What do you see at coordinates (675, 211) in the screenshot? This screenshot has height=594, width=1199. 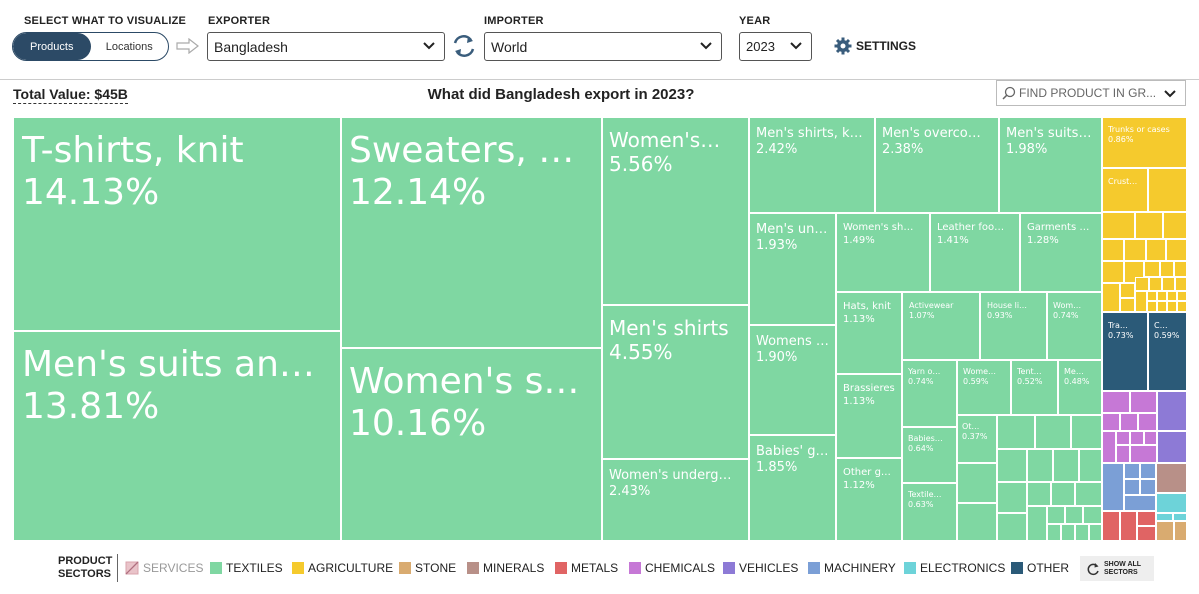 I see `treemap-tile-womens-556: Women's… 5.56%` at bounding box center [675, 211].